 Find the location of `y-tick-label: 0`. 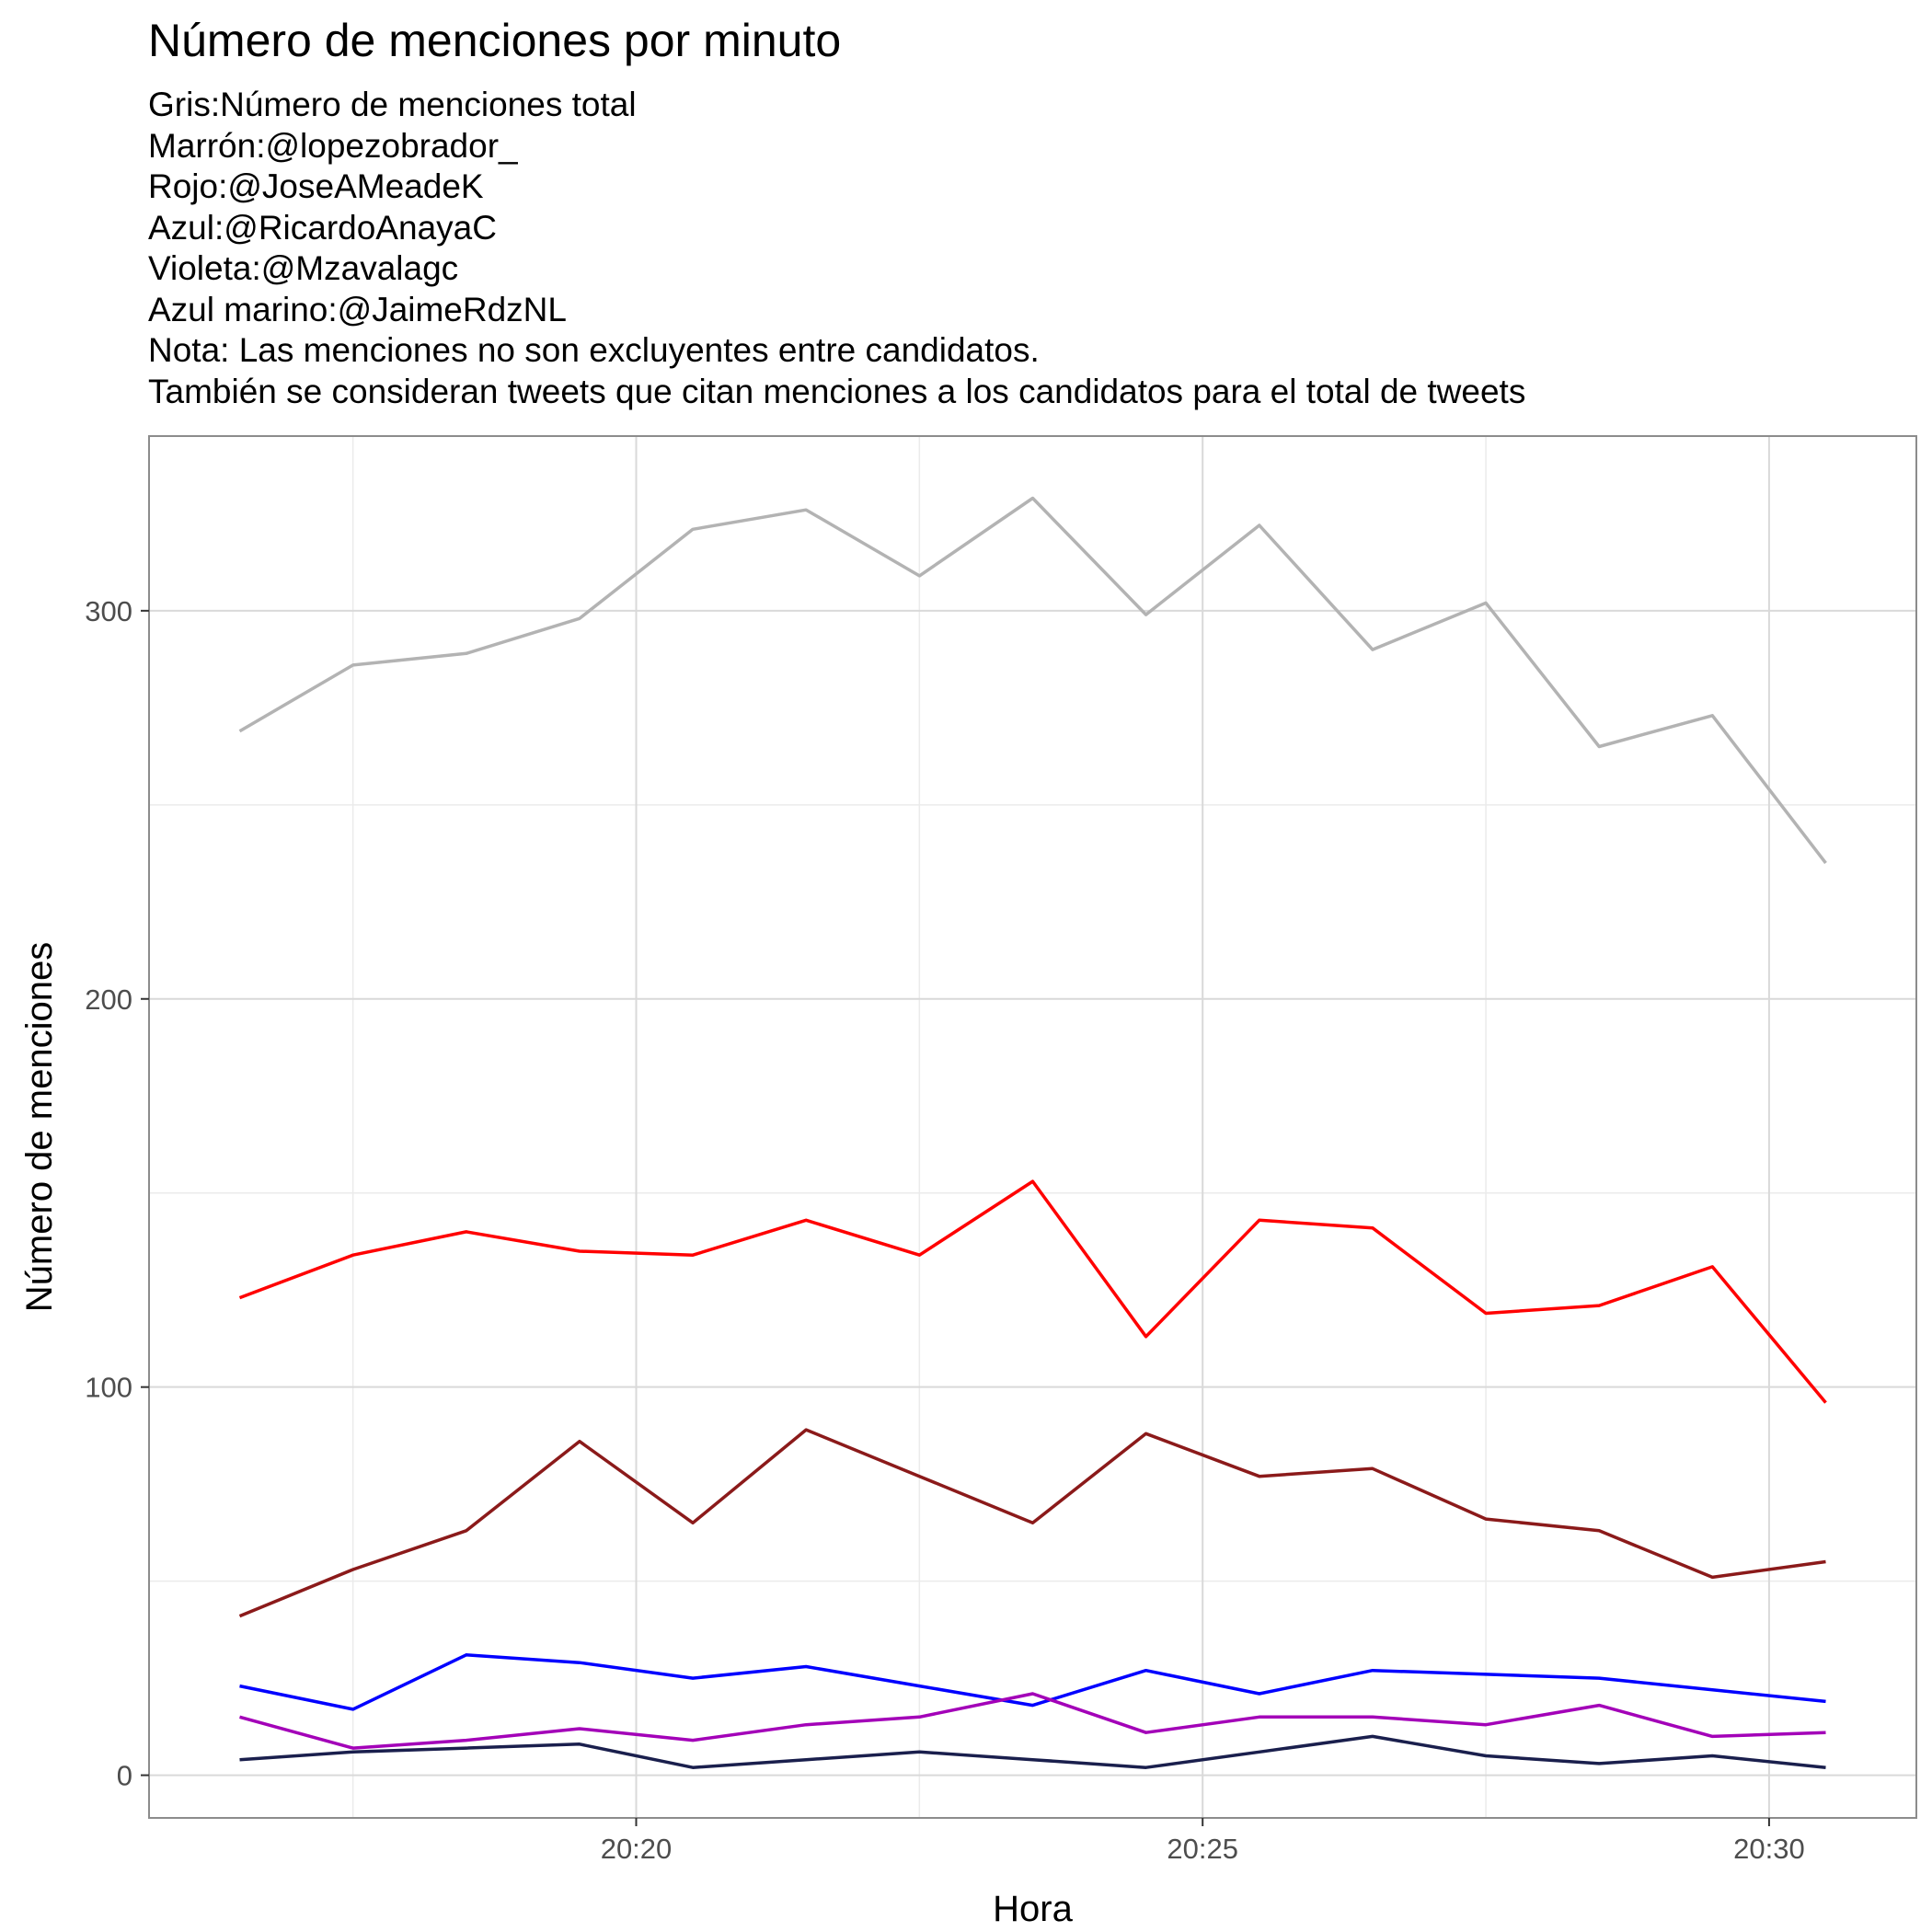

y-tick-label: 0 is located at coordinates (124, 1776).